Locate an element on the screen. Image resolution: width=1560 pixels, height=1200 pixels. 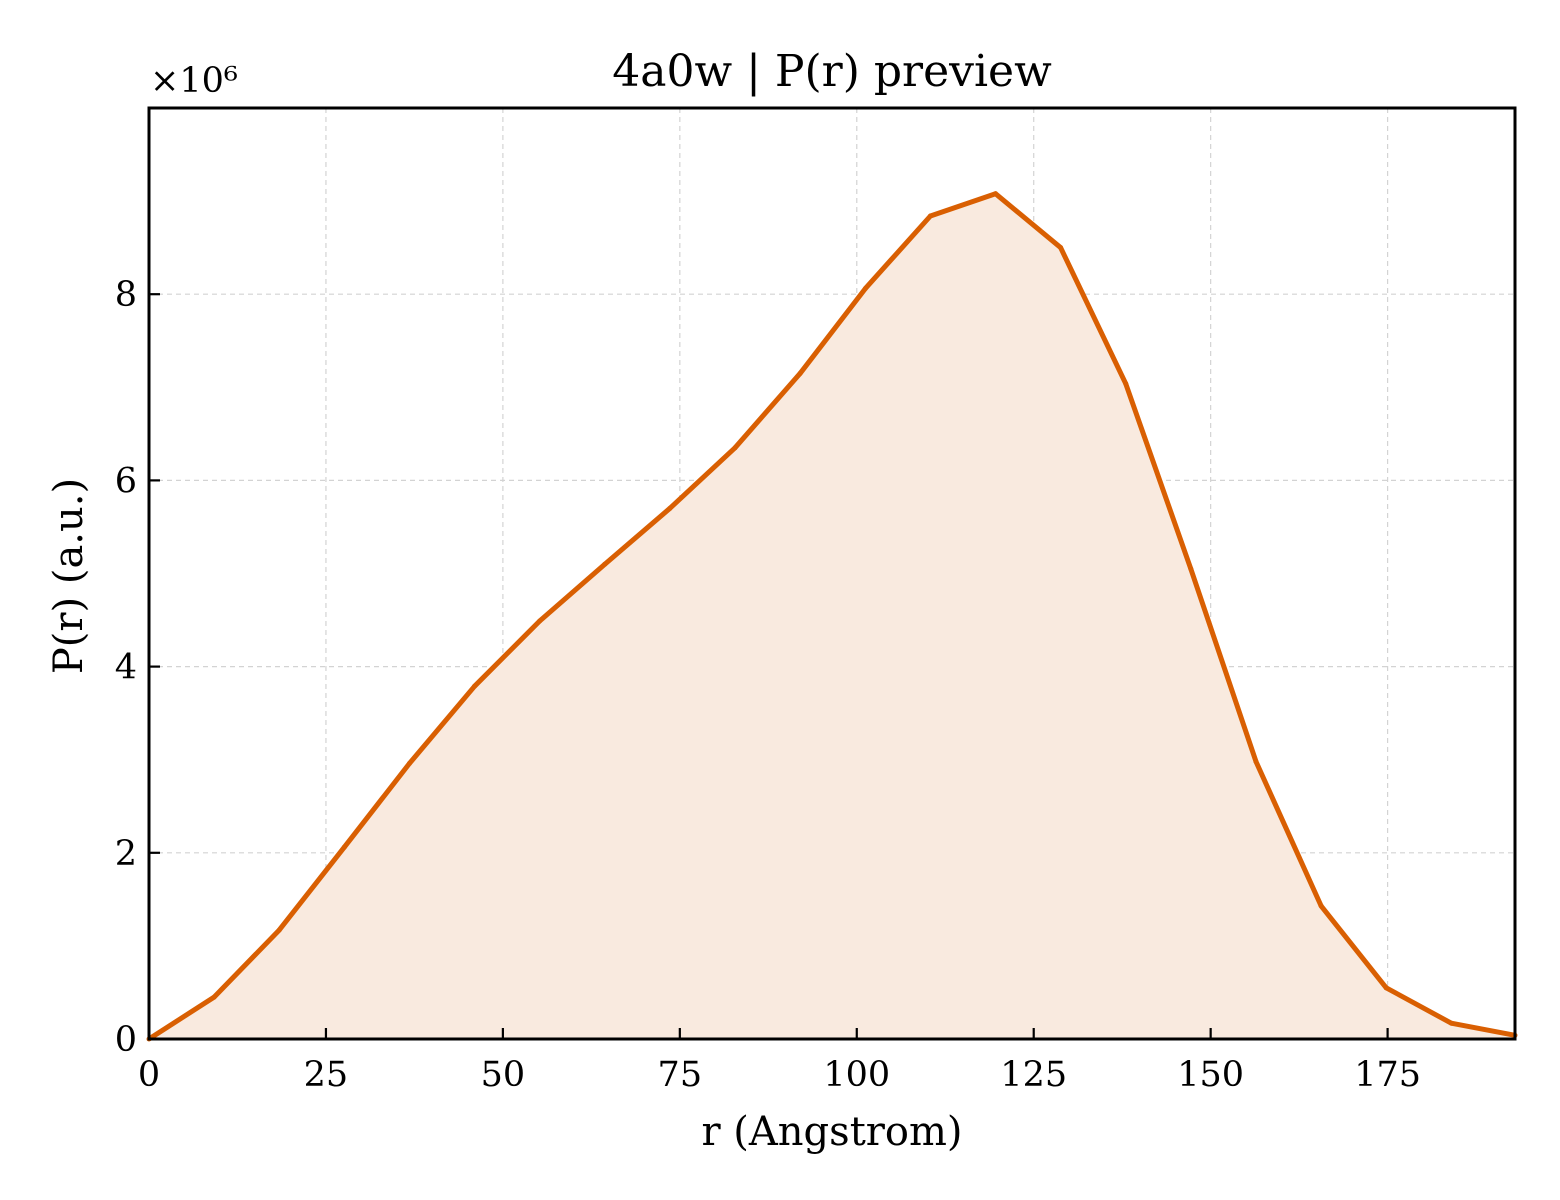
y-tick-label: 2 is located at coordinates (126, 854).